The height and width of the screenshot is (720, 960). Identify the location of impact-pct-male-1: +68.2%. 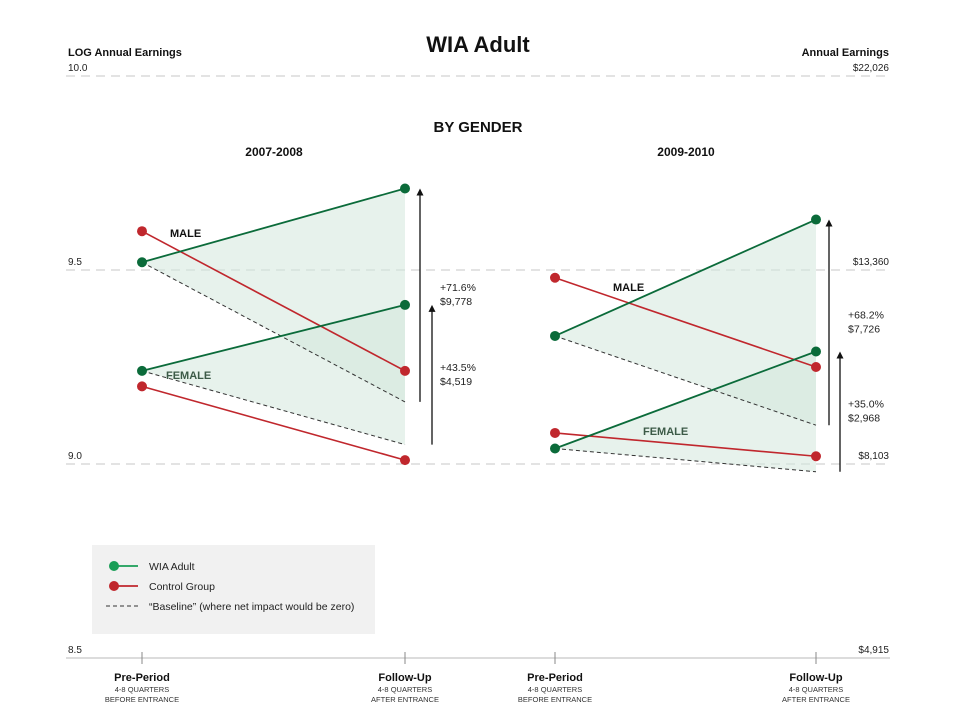
(866, 315).